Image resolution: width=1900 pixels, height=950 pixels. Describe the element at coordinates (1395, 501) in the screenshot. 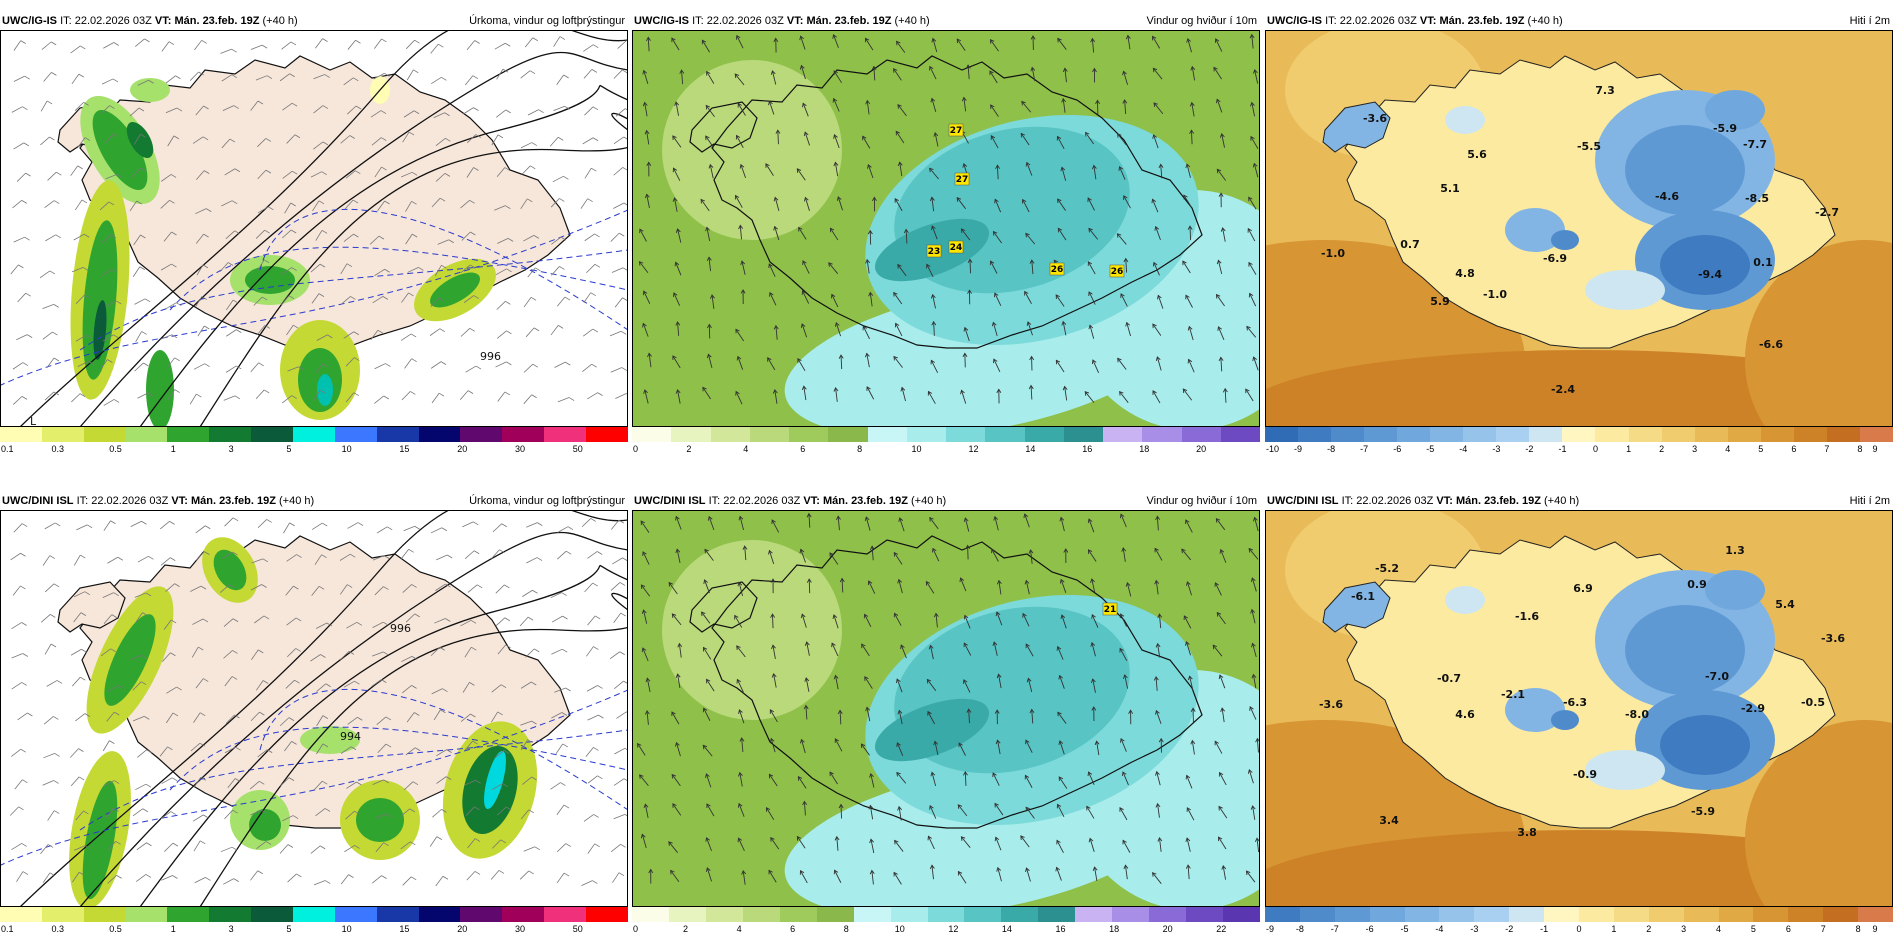

I see `issue-time: 22.02.2026 03Z` at that location.